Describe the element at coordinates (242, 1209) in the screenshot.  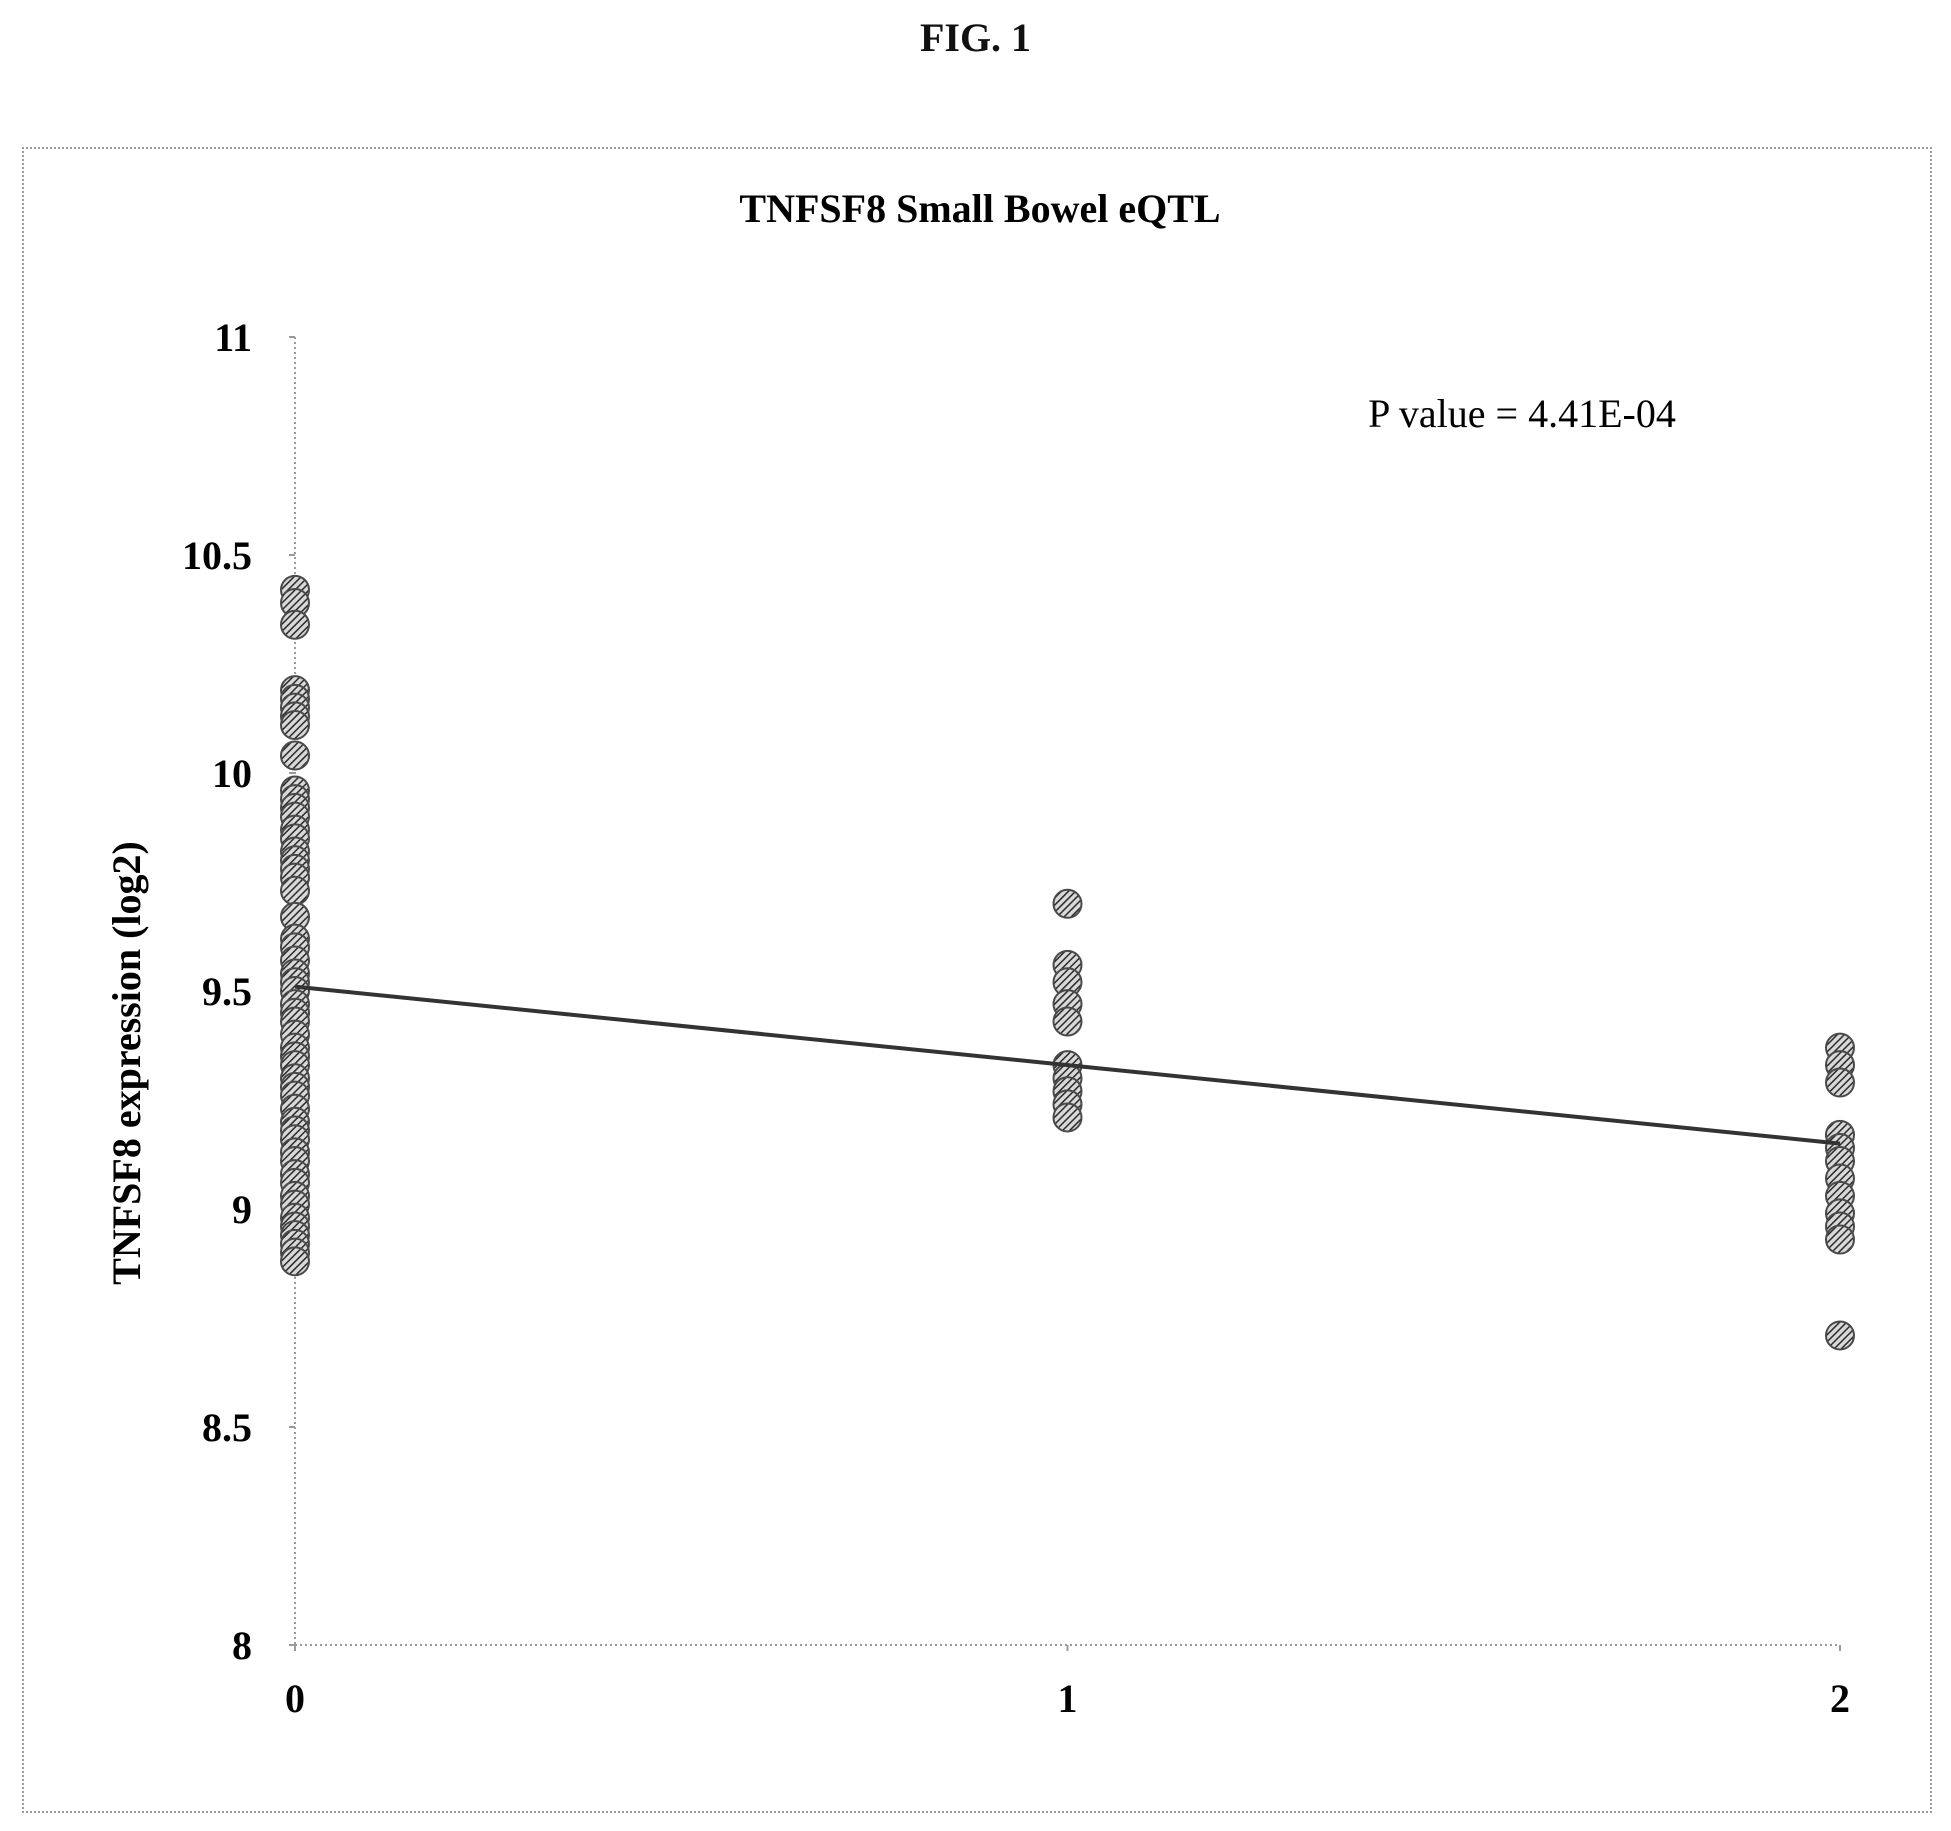
I see `y-tick-label: 9` at that location.